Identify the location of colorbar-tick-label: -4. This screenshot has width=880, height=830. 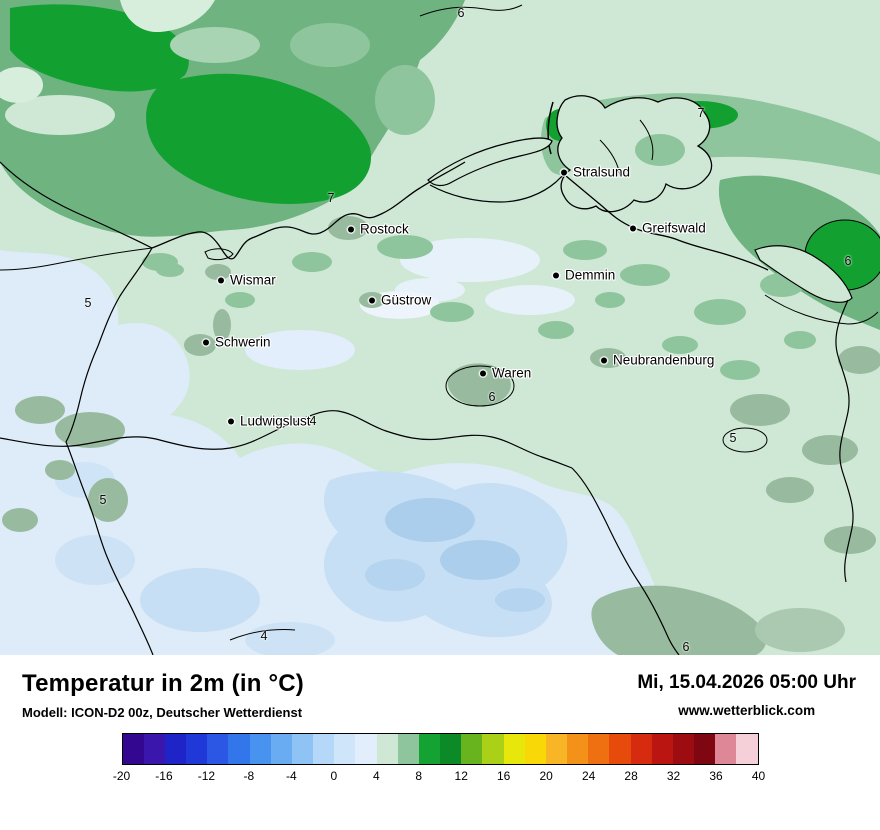
(291, 776).